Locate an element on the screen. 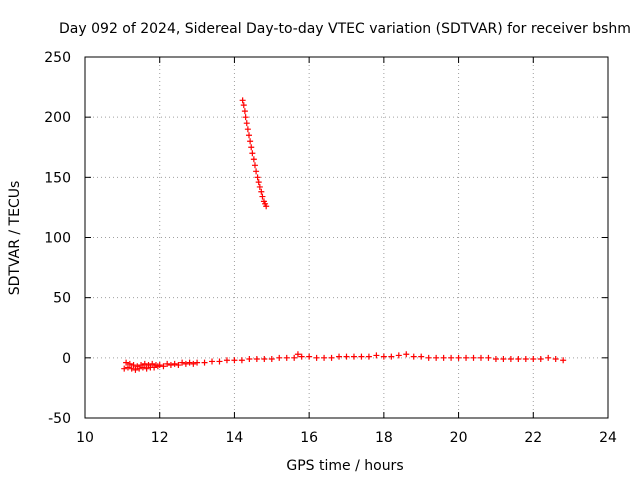  y-tick-label: 250 is located at coordinates (57, 58).